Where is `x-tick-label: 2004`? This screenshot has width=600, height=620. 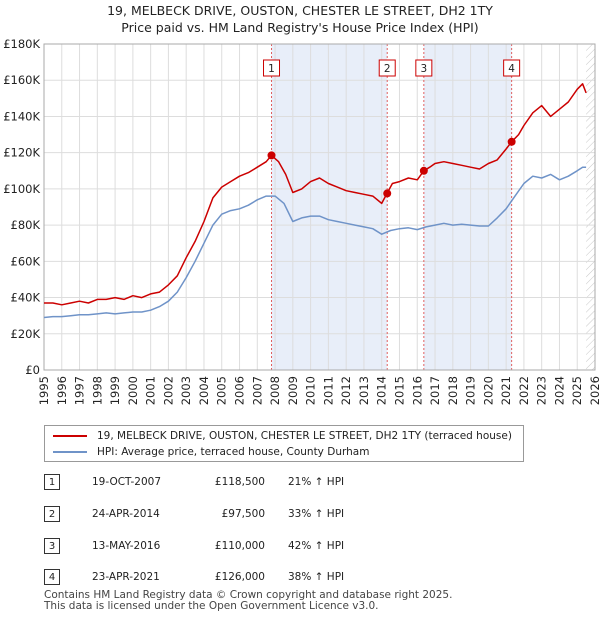 x-tick-label: 2004 is located at coordinates (204, 390).